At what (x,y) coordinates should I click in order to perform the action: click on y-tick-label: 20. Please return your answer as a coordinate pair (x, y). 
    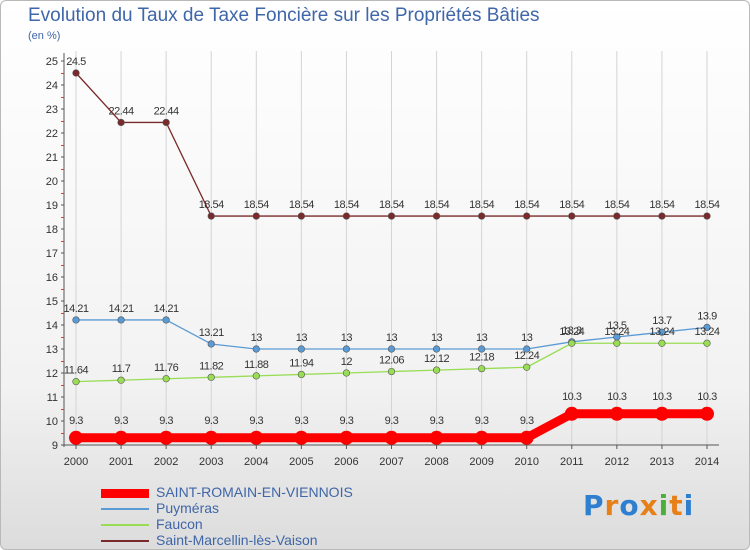
    Looking at the image, I should click on (52, 182).